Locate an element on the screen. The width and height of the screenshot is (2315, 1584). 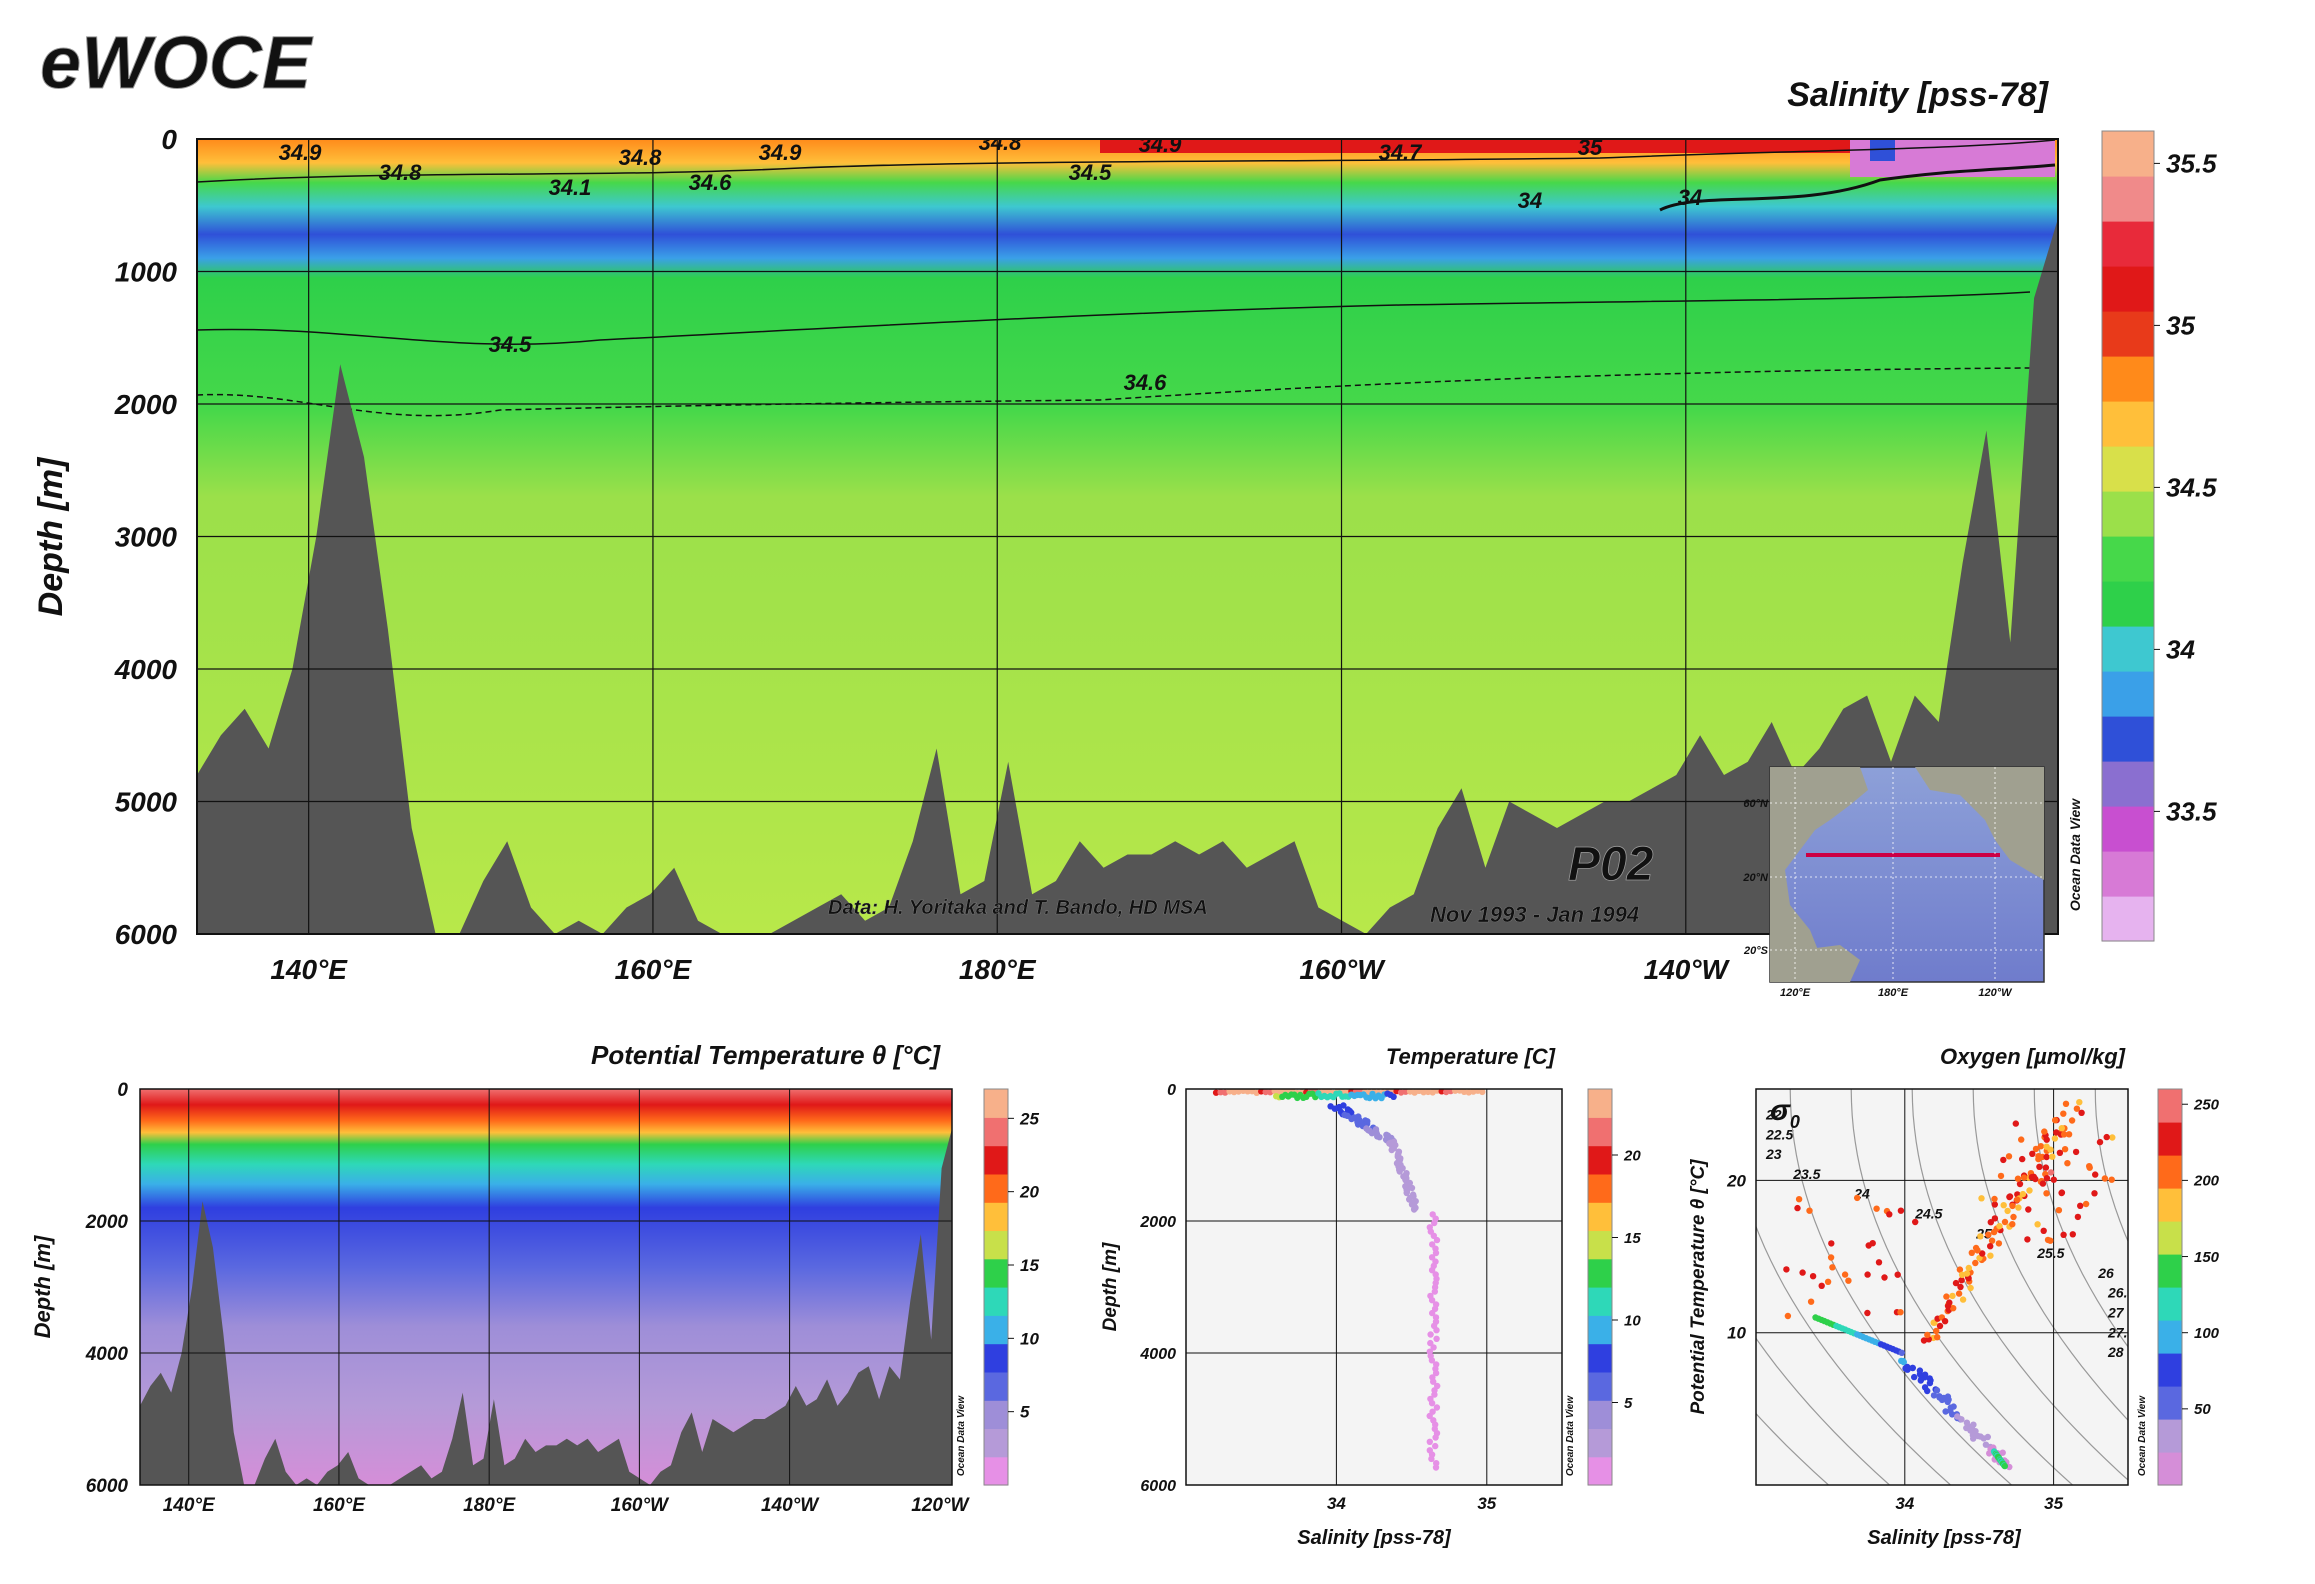
profile-colorbar-ticks: 2015105 is located at coordinates (1626, 1279).